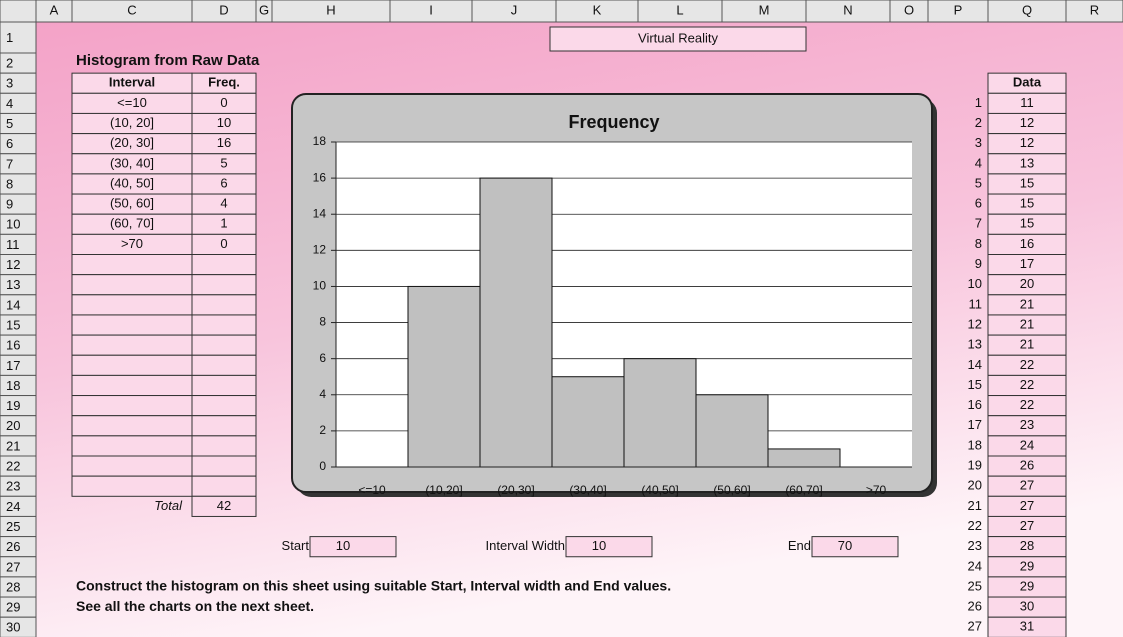  I want to click on interval-label: (20, 30], so click(132, 142).